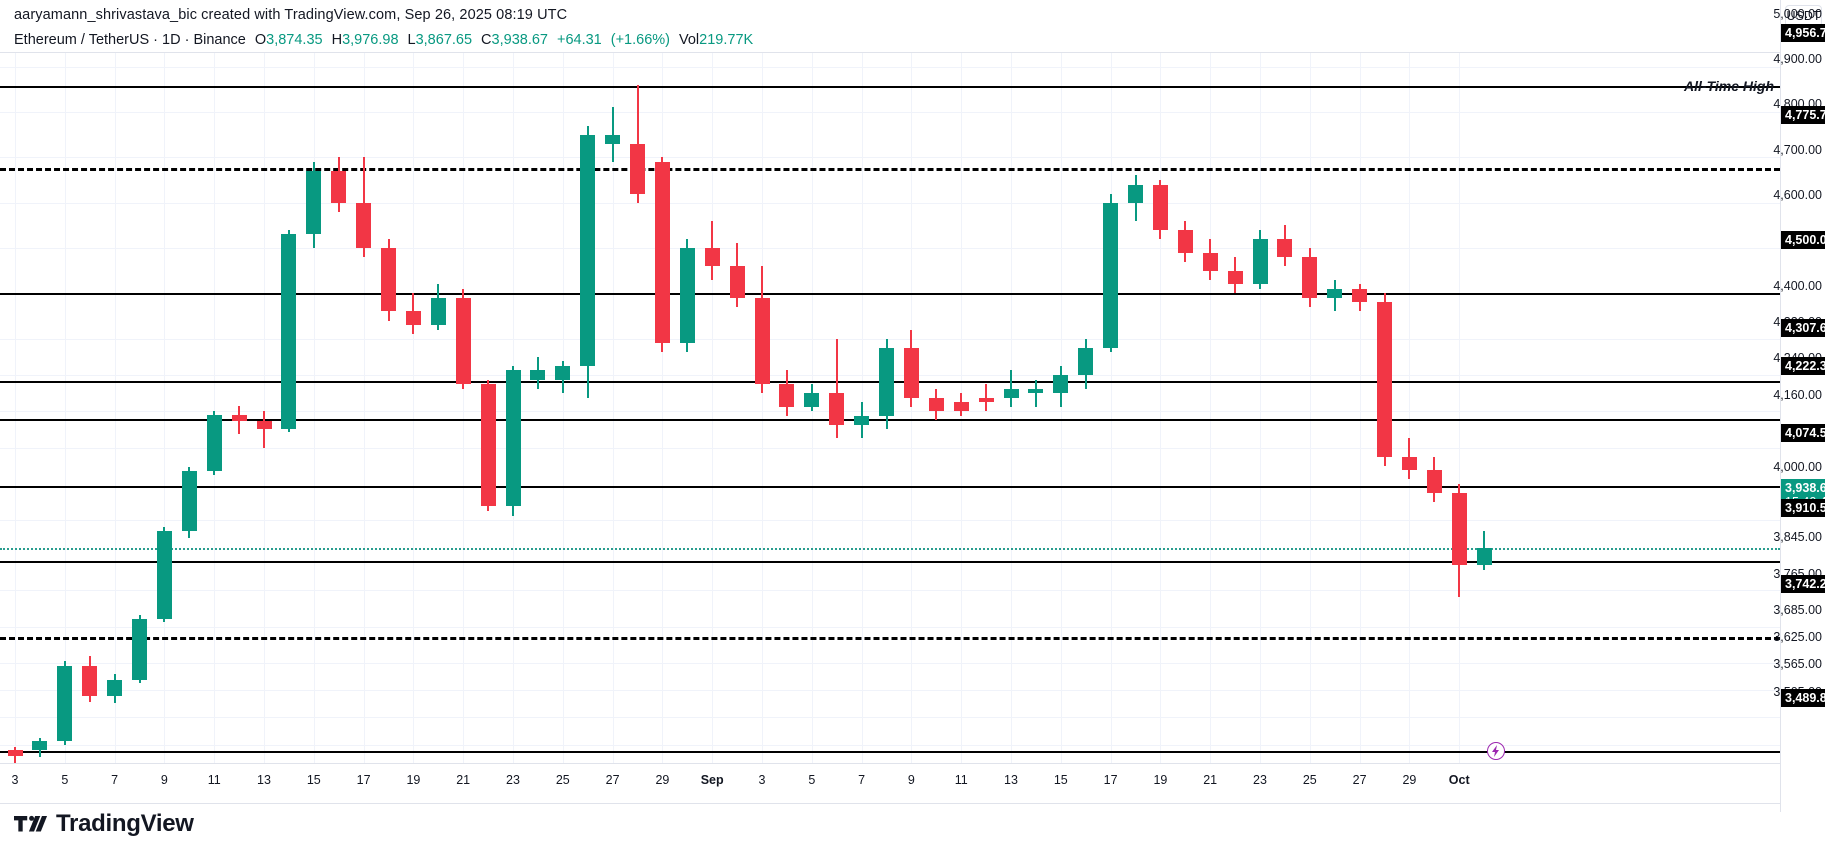 This screenshot has width=1825, height=849. What do you see at coordinates (689, 40) in the screenshot?
I see `legend-volume-label: Vol` at bounding box center [689, 40].